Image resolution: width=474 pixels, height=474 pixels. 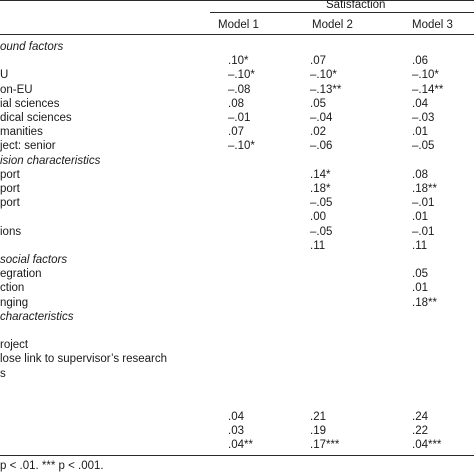 I want to click on summary-model-2: .17***, so click(x=325, y=445).